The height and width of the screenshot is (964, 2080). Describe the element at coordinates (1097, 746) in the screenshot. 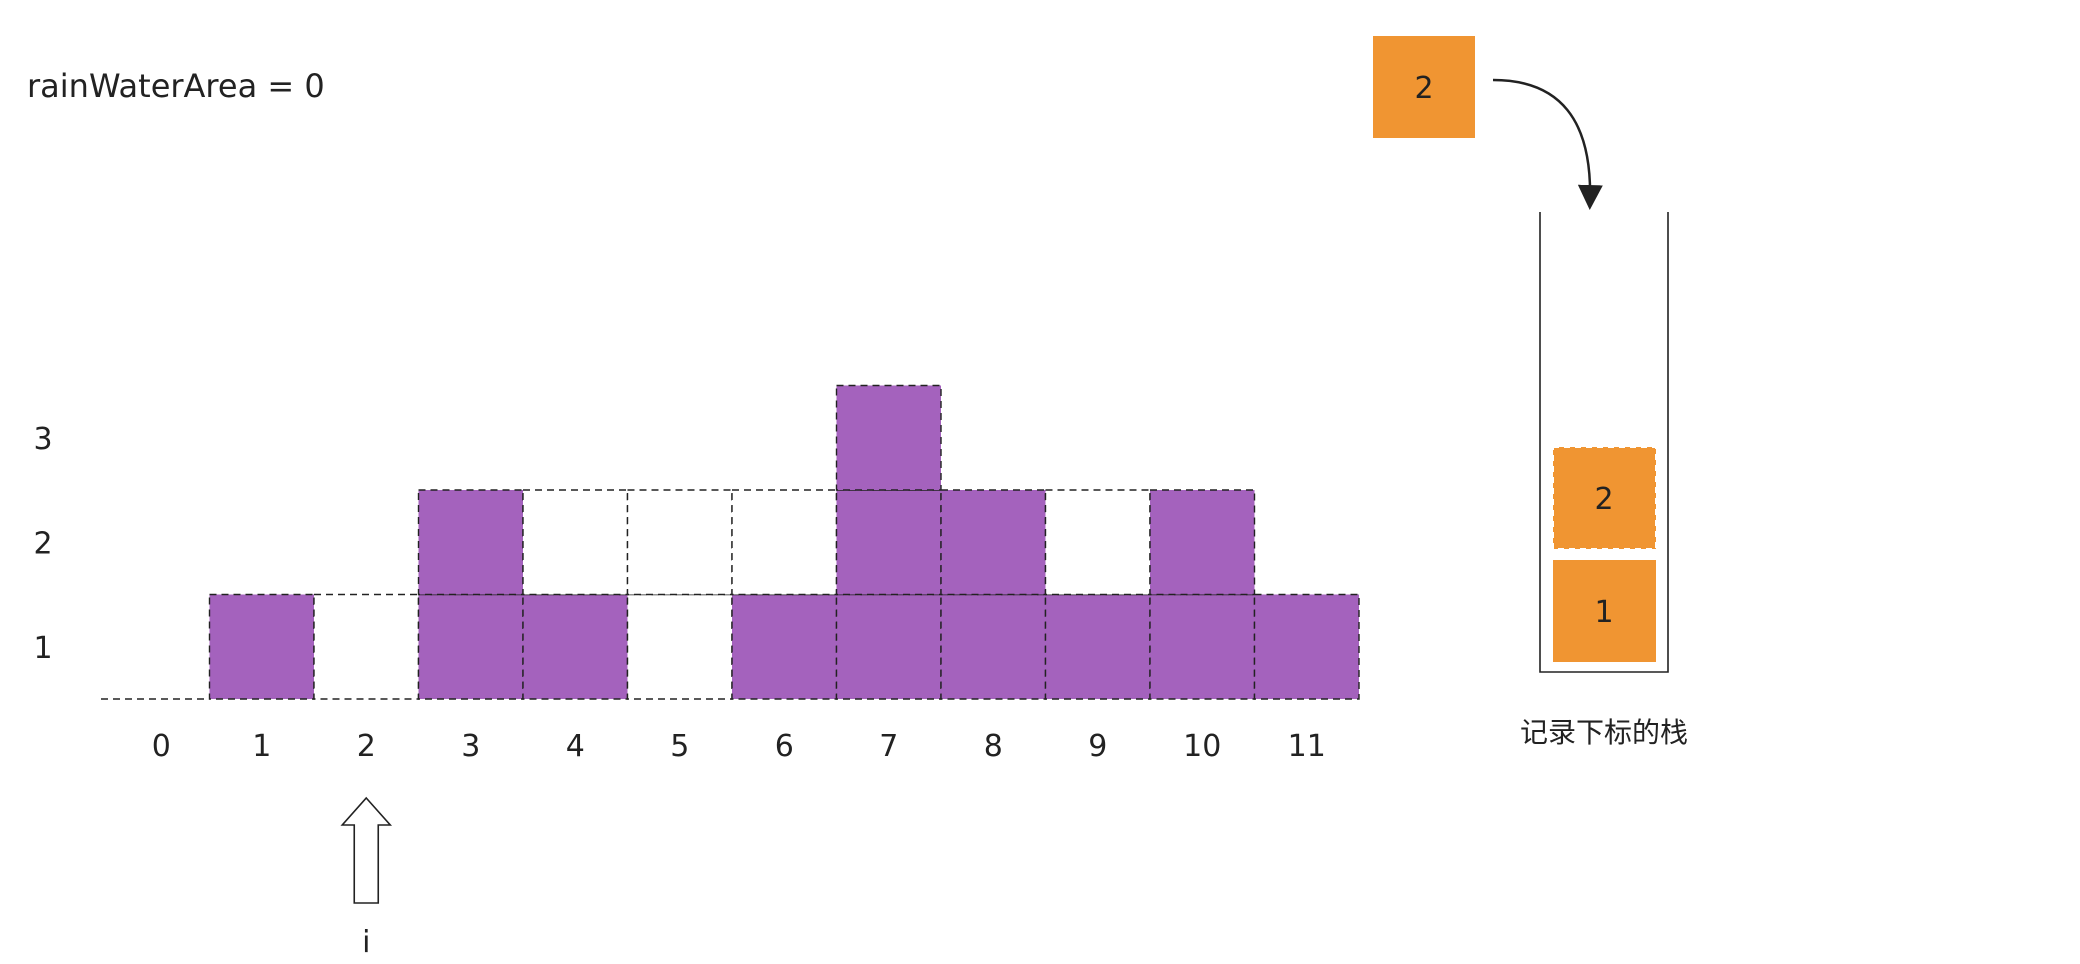

I see `x-tick-label-9: 9` at that location.